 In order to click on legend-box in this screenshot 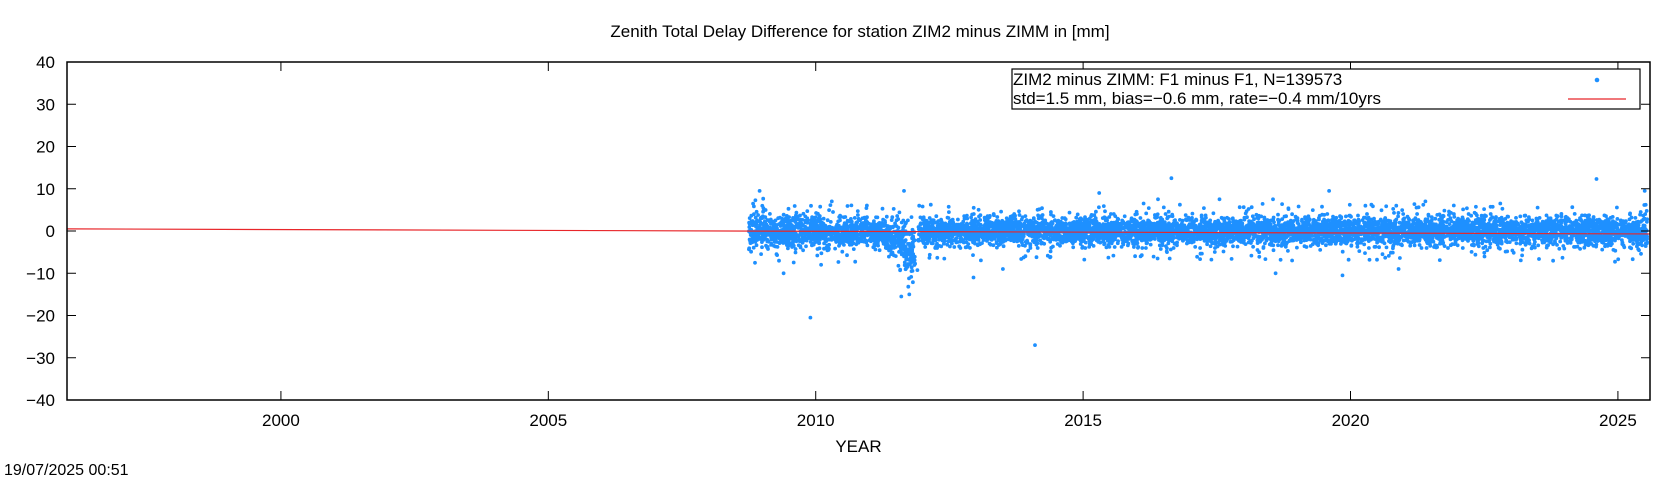, I will do `click(1326, 89)`.